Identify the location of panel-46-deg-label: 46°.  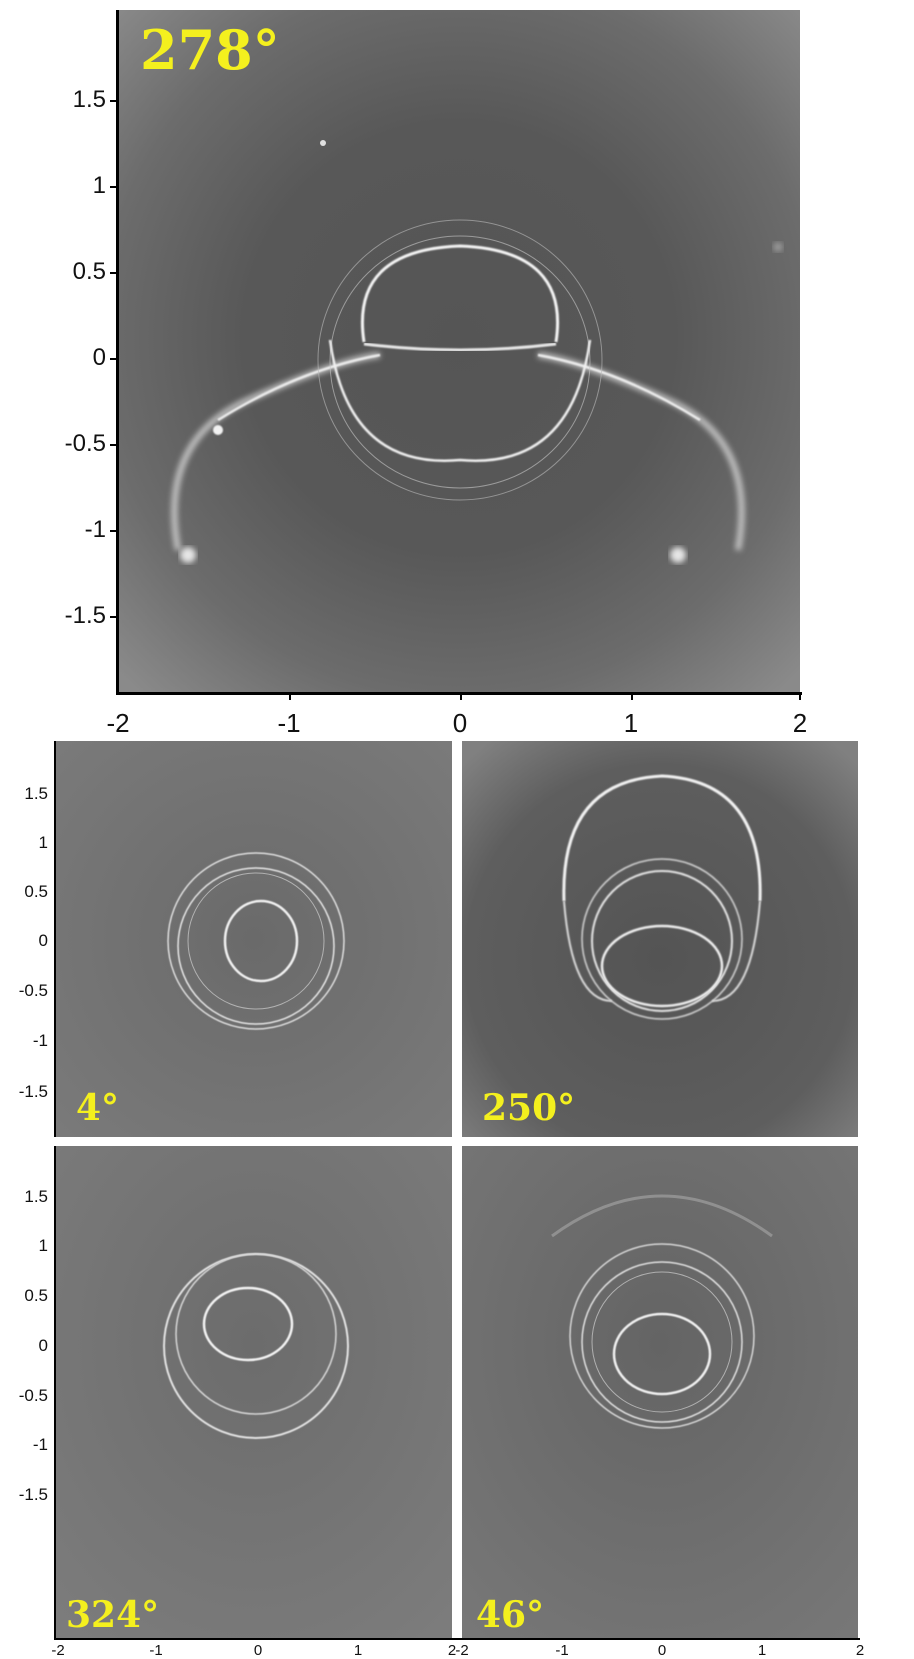
(510, 1615).